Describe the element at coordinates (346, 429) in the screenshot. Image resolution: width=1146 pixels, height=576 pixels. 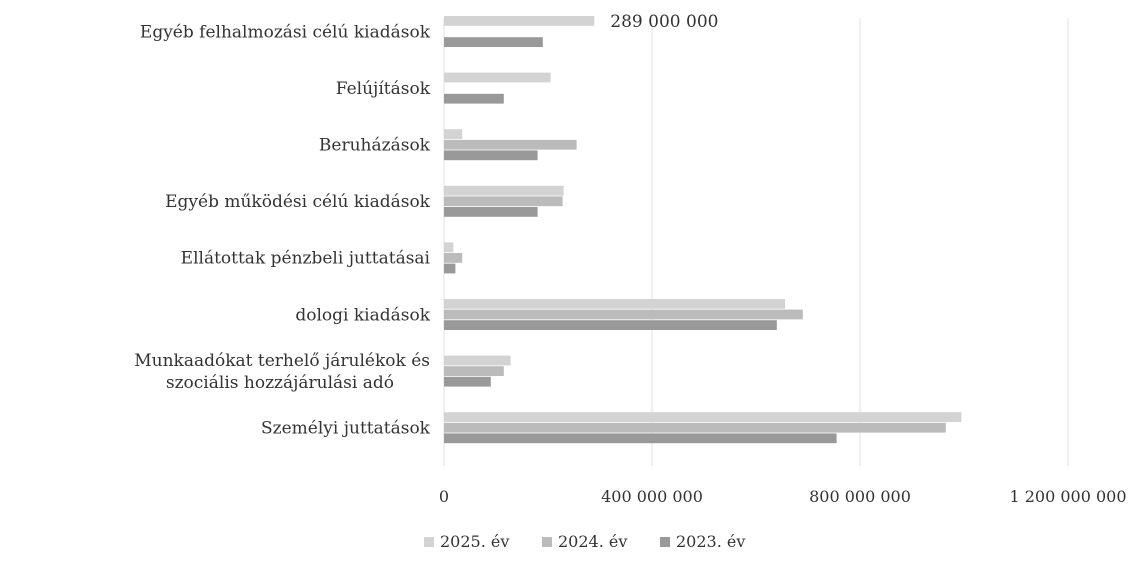
I see `category-label: Személyi juttatások` at that location.